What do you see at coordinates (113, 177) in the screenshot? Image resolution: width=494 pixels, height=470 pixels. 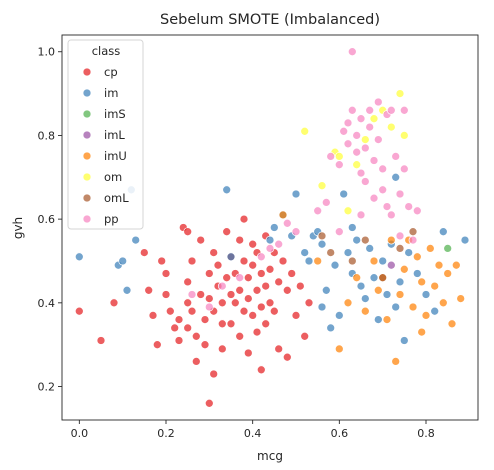 I see `legend-label-om: om` at bounding box center [113, 177].